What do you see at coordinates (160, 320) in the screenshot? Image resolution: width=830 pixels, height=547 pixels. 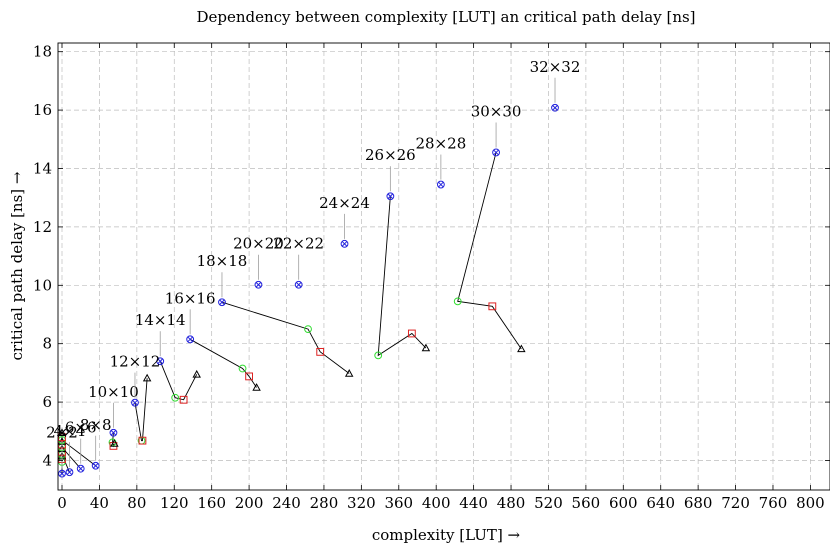 I see `size-label: 14×14` at bounding box center [160, 320].